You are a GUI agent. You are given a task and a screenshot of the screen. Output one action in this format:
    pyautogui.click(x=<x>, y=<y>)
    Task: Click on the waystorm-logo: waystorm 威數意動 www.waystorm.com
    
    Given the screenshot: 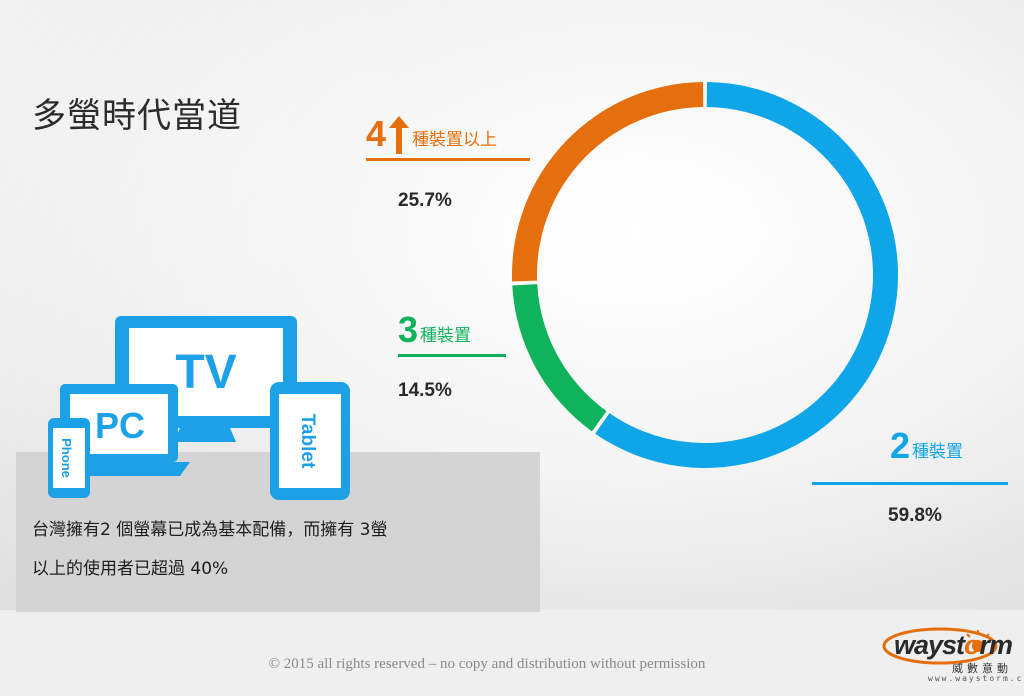 What is the action you would take?
    pyautogui.click(x=951, y=655)
    